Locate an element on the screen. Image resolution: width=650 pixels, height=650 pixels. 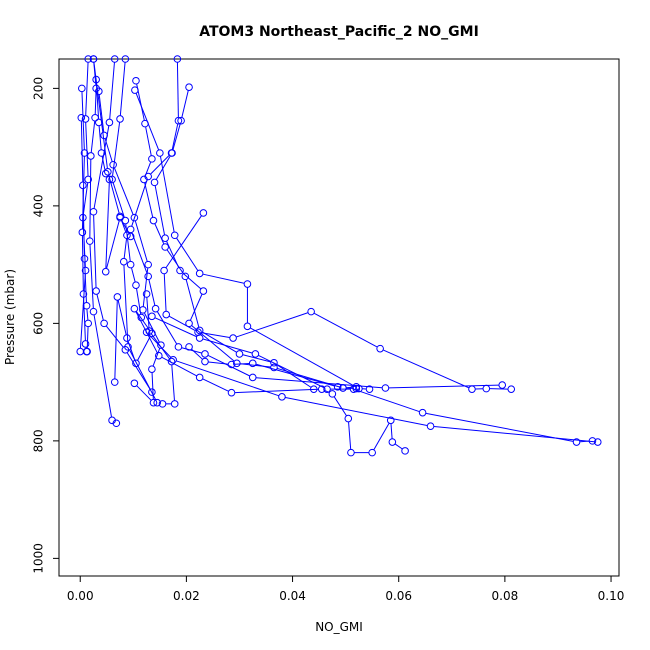
x-tick-label: 0.00 is located at coordinates (80, 596).